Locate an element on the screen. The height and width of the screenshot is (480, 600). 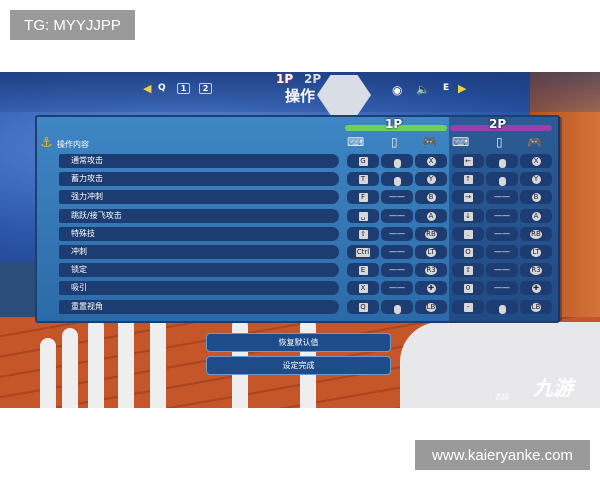
binding-value: O is located at coordinates (468, 252).